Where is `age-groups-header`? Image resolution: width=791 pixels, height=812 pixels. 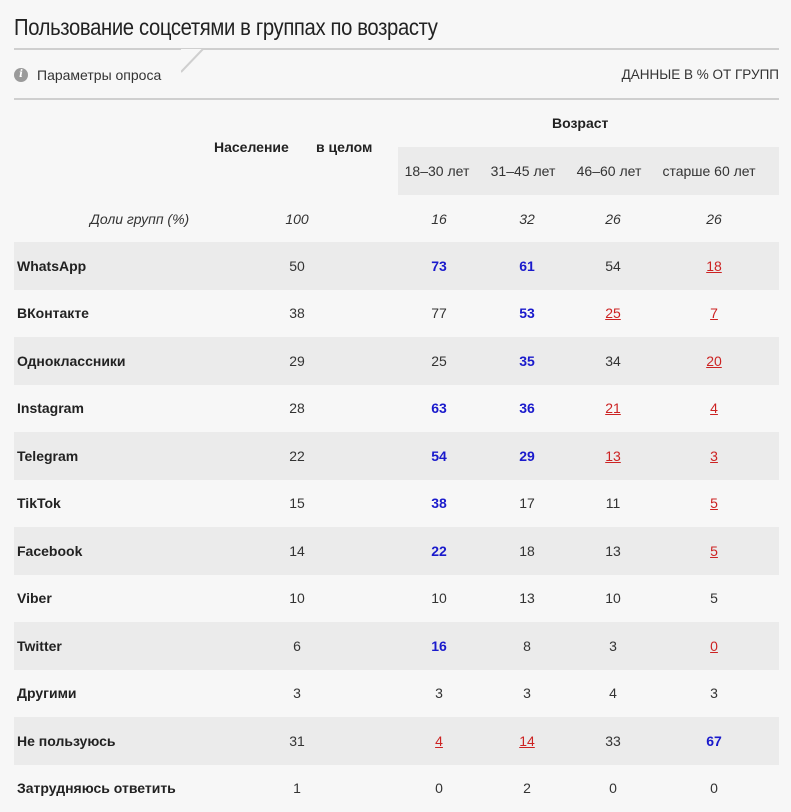 age-groups-header is located at coordinates (588, 171).